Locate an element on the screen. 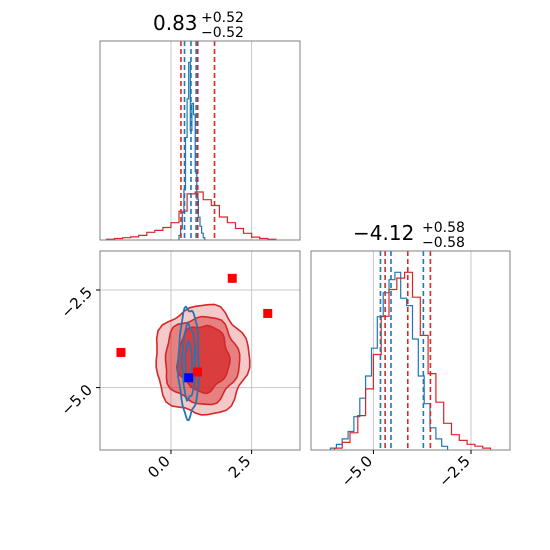  param1-red-histogram is located at coordinates (191, 215).